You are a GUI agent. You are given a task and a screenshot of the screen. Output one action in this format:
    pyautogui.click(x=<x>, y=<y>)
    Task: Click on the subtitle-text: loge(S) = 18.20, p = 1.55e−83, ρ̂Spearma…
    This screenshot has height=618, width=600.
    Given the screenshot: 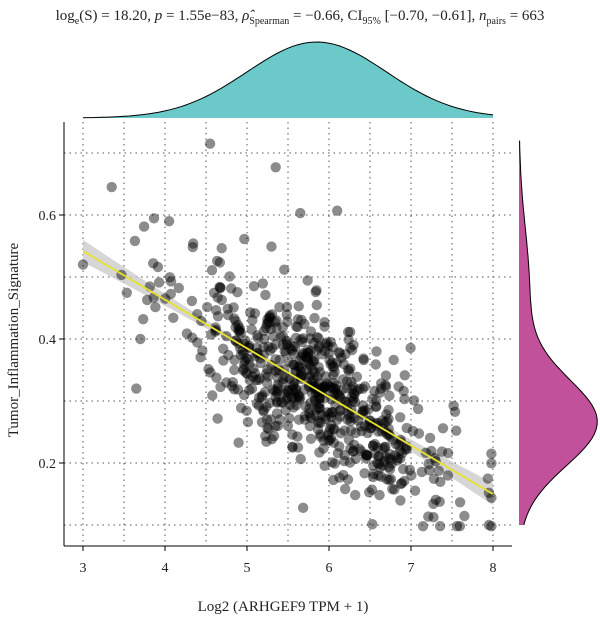 What is the action you would take?
    pyautogui.click(x=300, y=17)
    